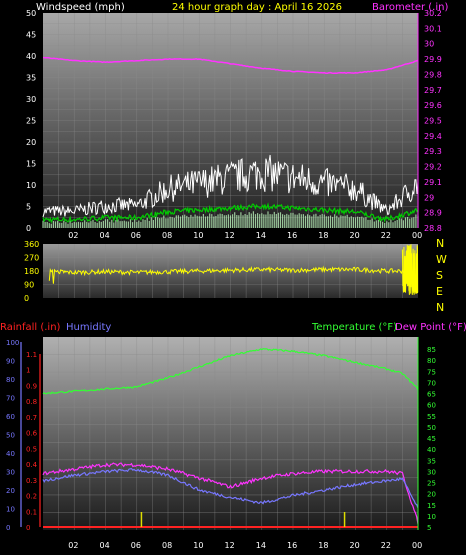 This screenshot has height=555, width=466. I want to click on rainfall-tick-label: 0.1, so click(31, 512).